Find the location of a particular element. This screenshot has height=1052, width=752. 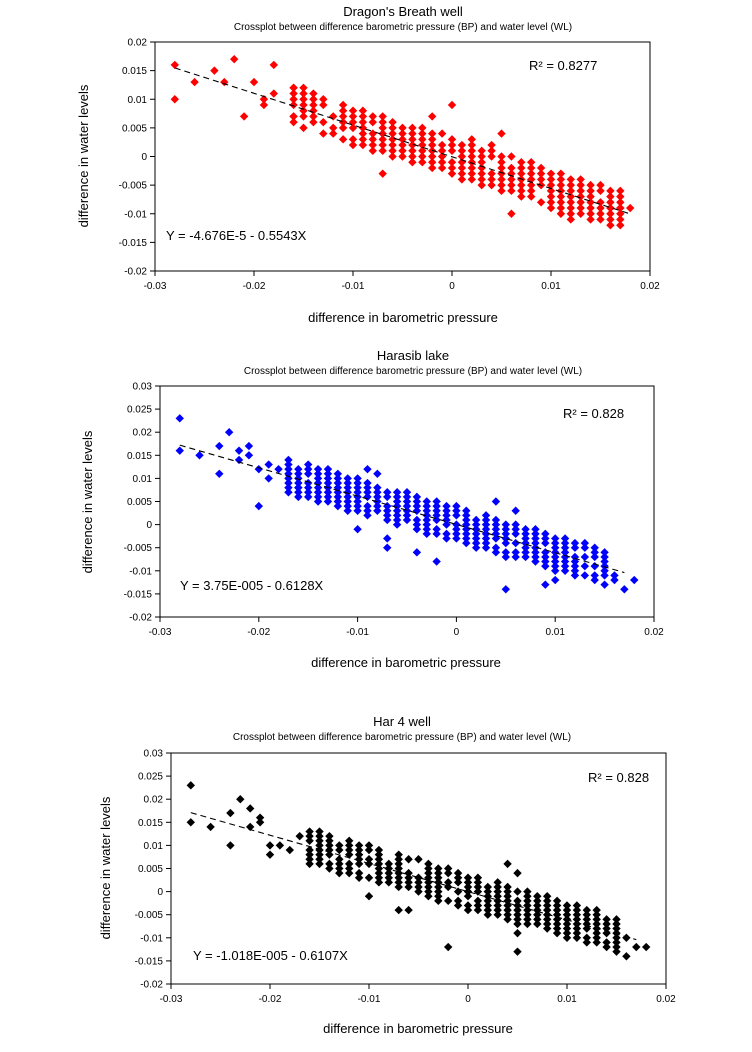

x-tick-label: -0.02 is located at coordinates (270, 999).